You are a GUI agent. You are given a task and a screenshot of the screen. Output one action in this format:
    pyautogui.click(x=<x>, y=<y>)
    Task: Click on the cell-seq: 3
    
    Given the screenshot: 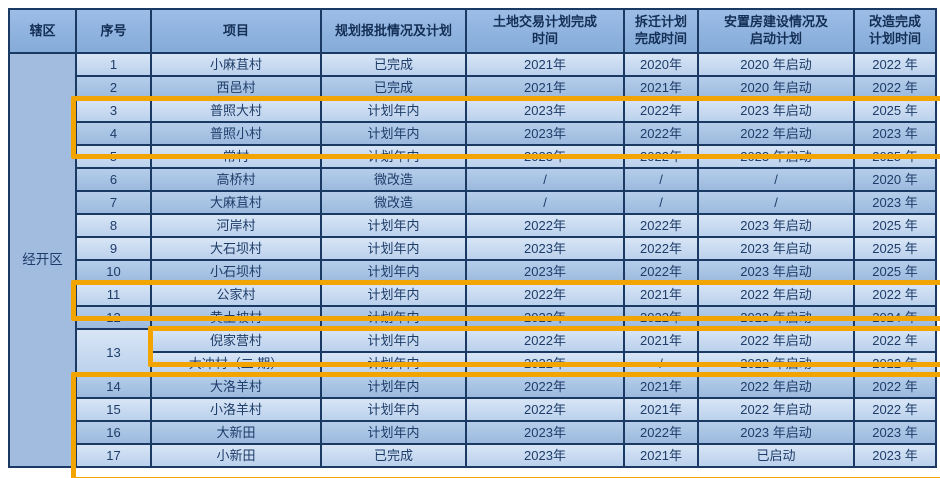 What is the action you would take?
    pyautogui.click(x=113, y=110)
    